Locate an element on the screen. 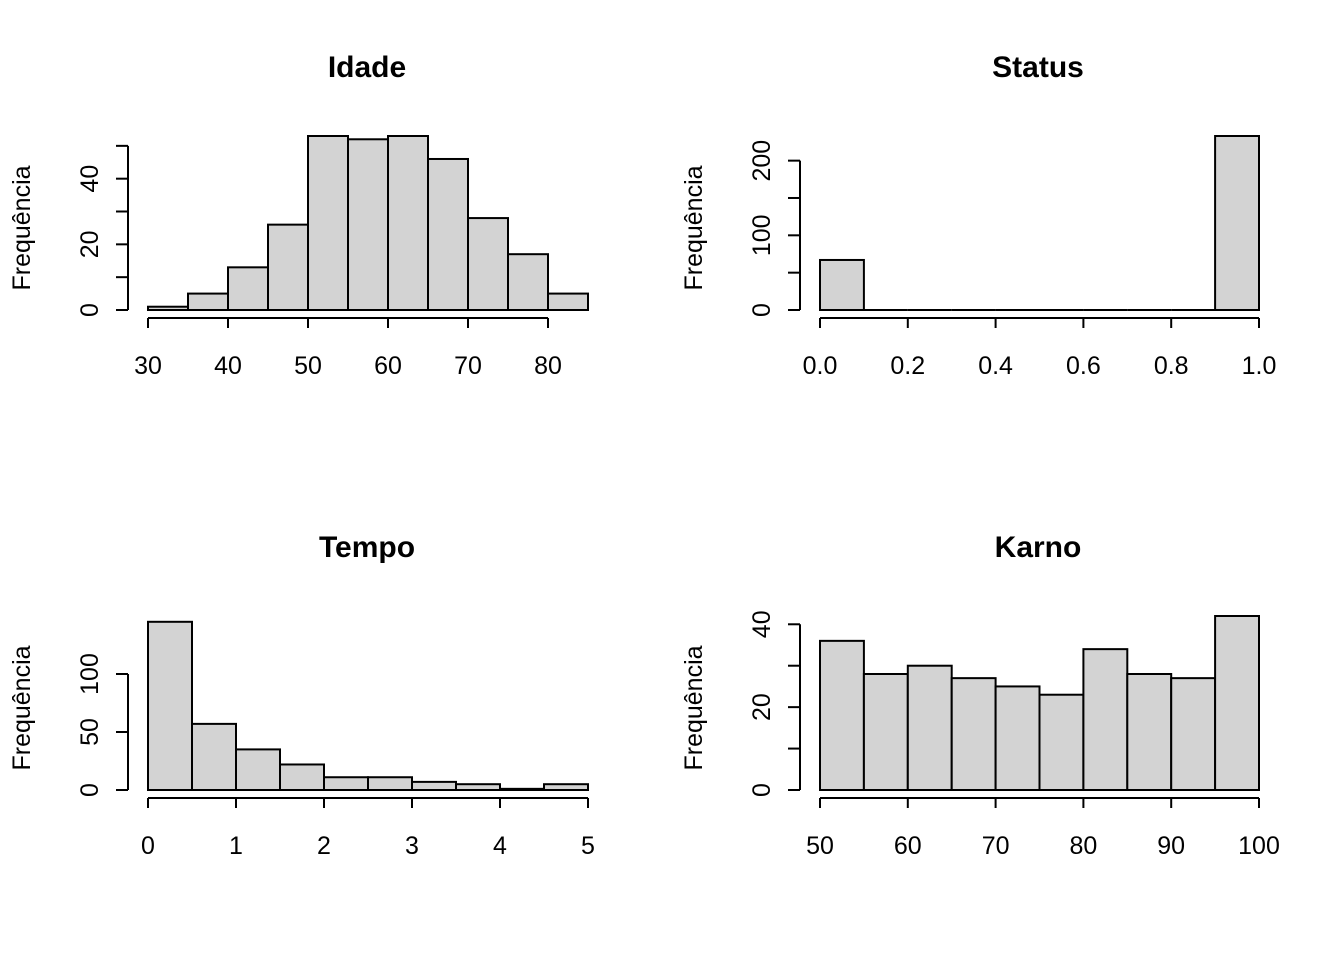  x-tick-label: 3 is located at coordinates (412, 846).